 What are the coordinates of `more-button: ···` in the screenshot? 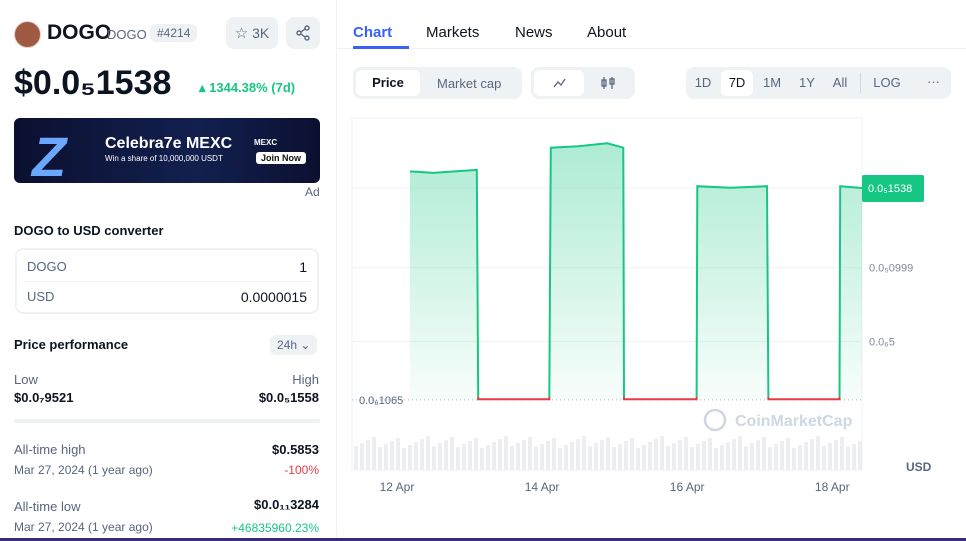 It's located at (933, 81).